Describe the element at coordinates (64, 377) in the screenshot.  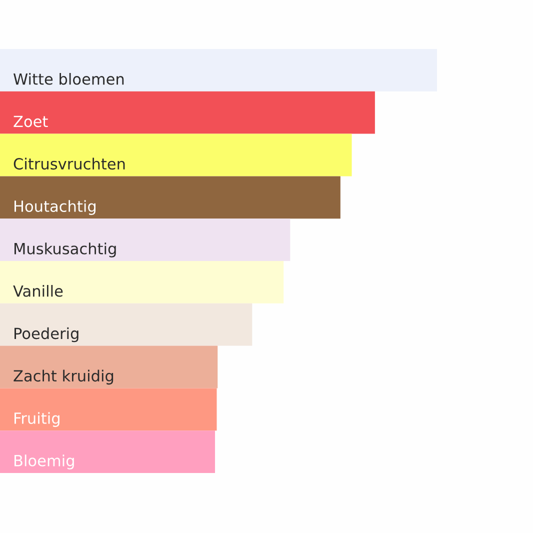
I see `y-tick-label: Zacht kruidig` at that location.